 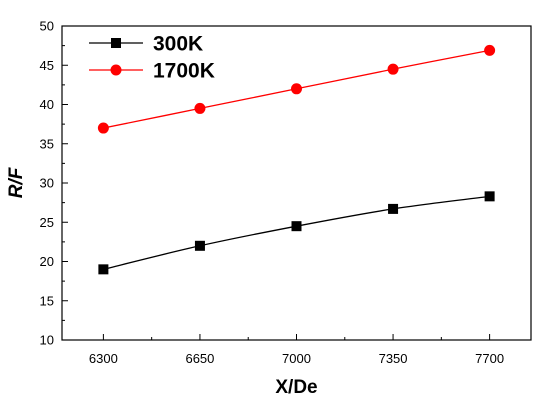 I want to click on x-axis-title: X/De, so click(x=296, y=387).